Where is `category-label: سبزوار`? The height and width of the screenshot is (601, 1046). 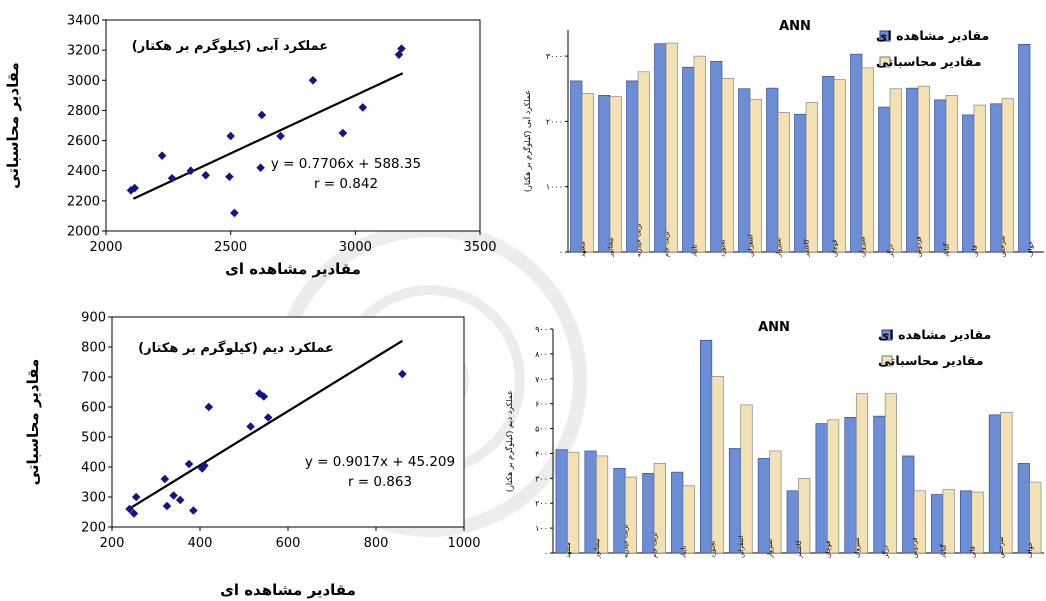 category-label: سبزوار is located at coordinates (770, 549).